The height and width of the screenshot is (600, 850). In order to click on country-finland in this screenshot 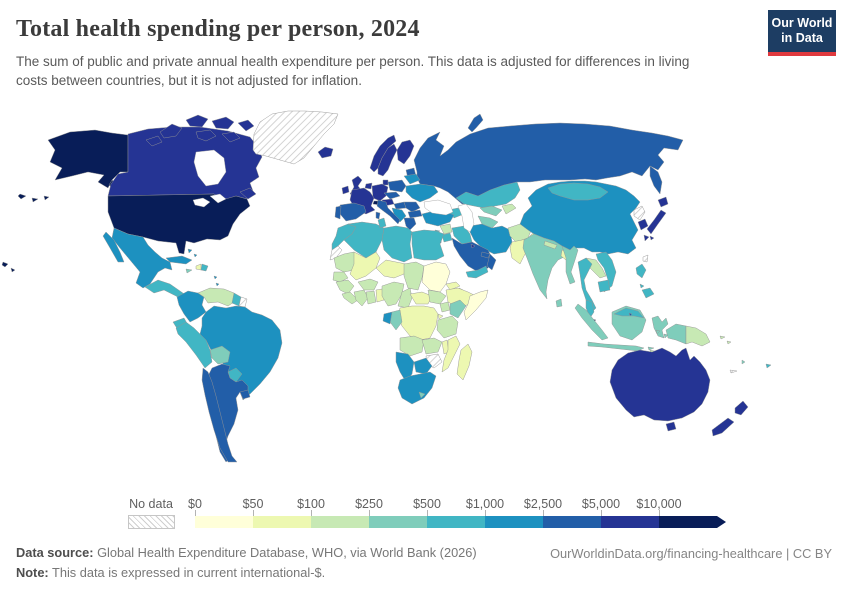, I will do `click(405, 152)`.